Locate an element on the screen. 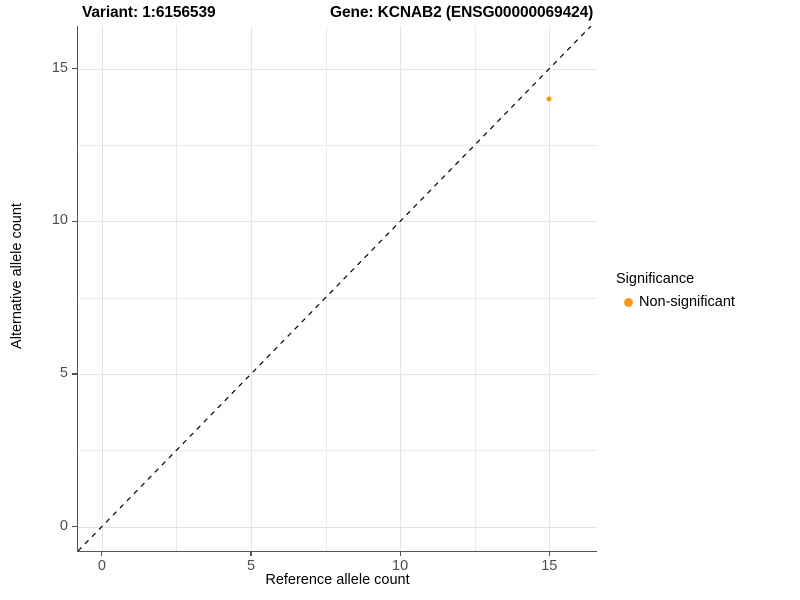 This screenshot has width=800, height=600. legend-items: Non-significant is located at coordinates (706, 302).